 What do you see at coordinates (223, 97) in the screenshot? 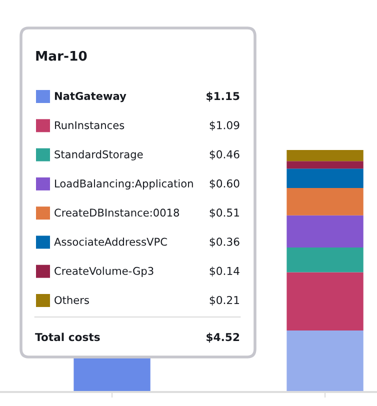
I see `text: $1.15` at bounding box center [223, 97].